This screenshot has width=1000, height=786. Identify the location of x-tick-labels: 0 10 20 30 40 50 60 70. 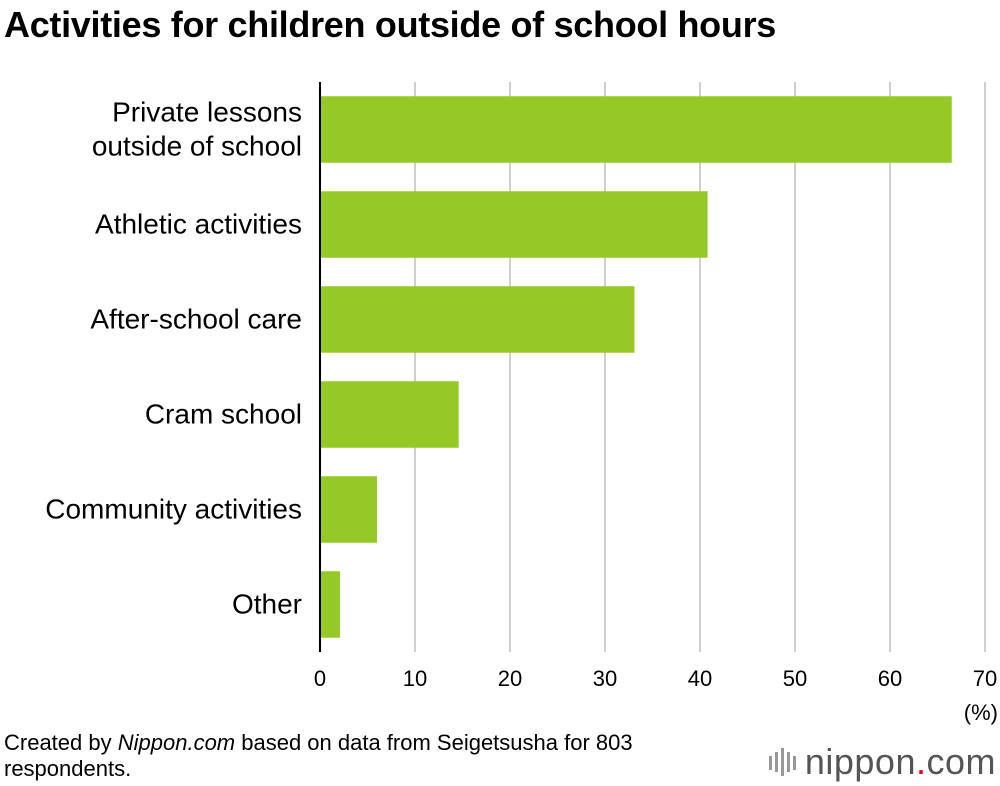
(655, 678).